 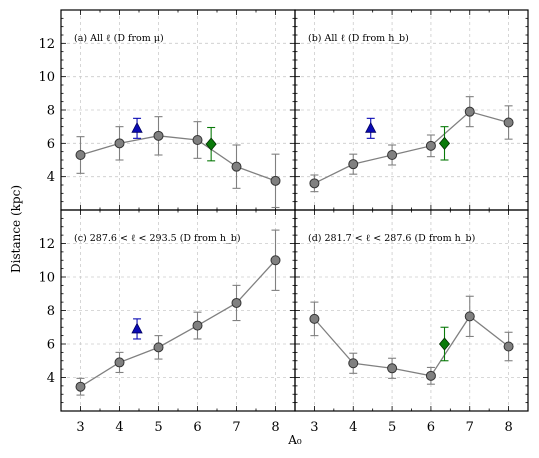 What do you see at coordinates (157, 238) in the screenshot?
I see `panel-label: (c) 287.6 < ℓ < 293.5 (D from h_b)` at bounding box center [157, 238].